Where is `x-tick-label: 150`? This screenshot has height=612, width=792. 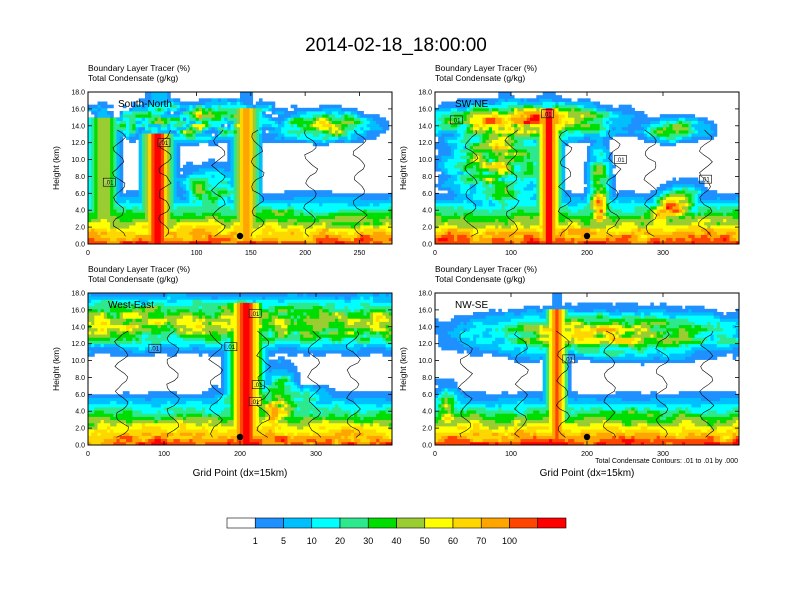 x-tick-label: 150 is located at coordinates (251, 253).